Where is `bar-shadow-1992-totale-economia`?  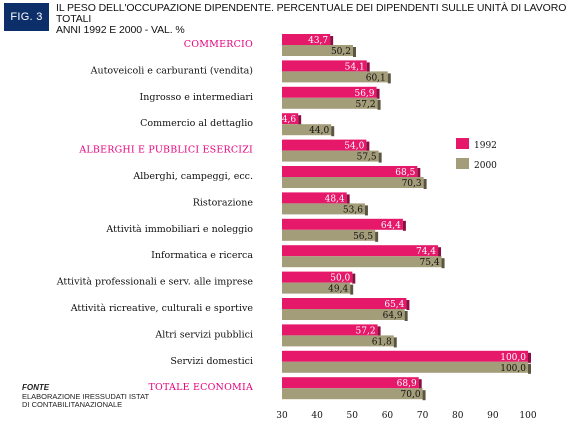 bar-shadow-1992-totale-economia is located at coordinates (420, 384).